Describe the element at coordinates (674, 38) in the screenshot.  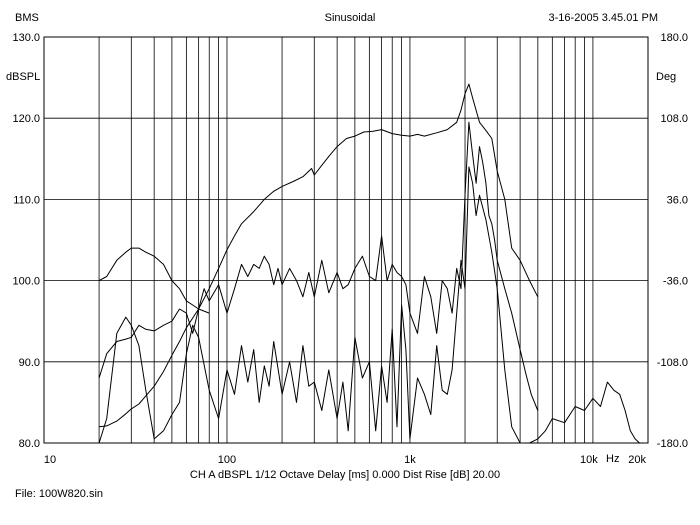
I see `y-right-tick-label: 180.0` at that location.